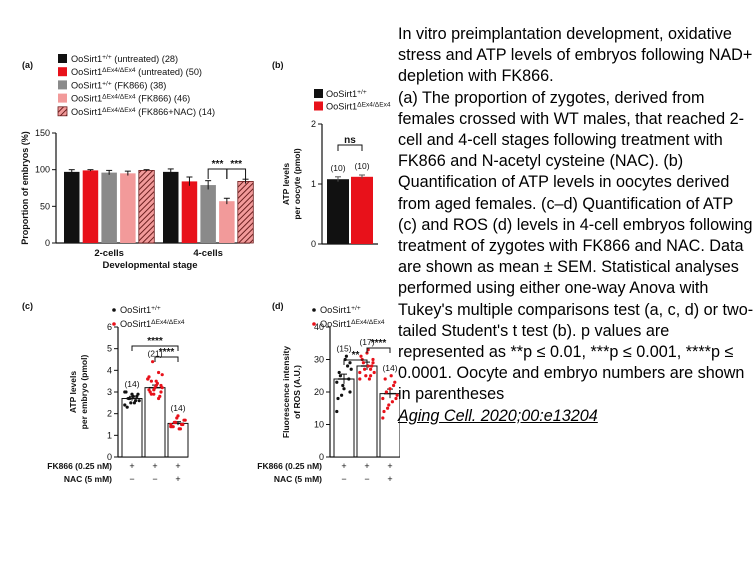 This screenshot has height=567, width=756. What do you see at coordinates (155, 348) in the screenshot?
I see `panel-c-sig-bracket` at bounding box center [155, 348].